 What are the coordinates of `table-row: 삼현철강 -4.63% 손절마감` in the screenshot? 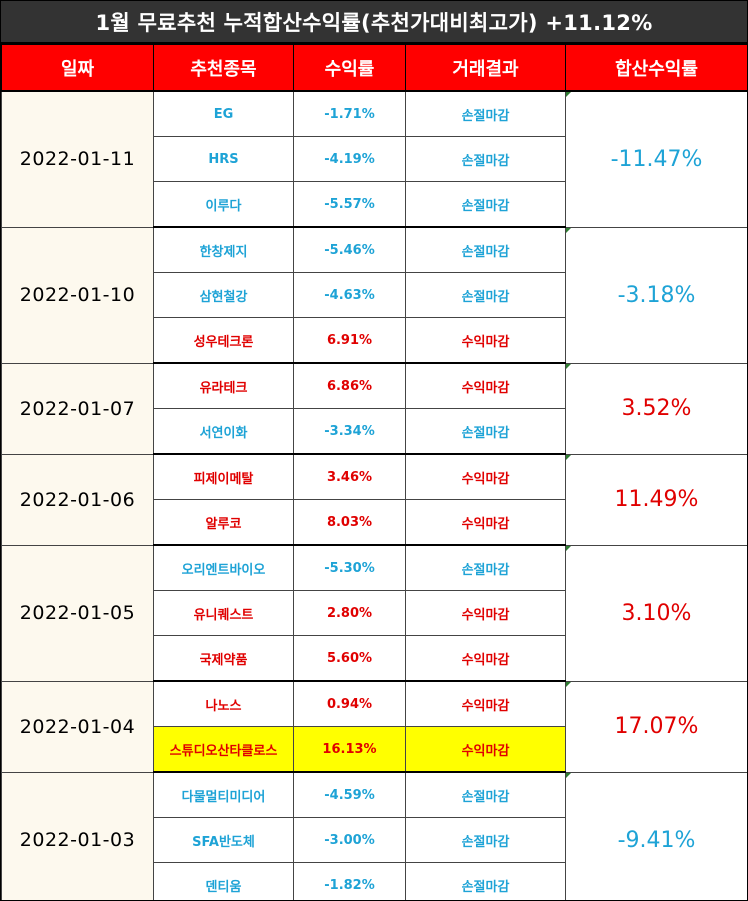 It's located at (375, 295).